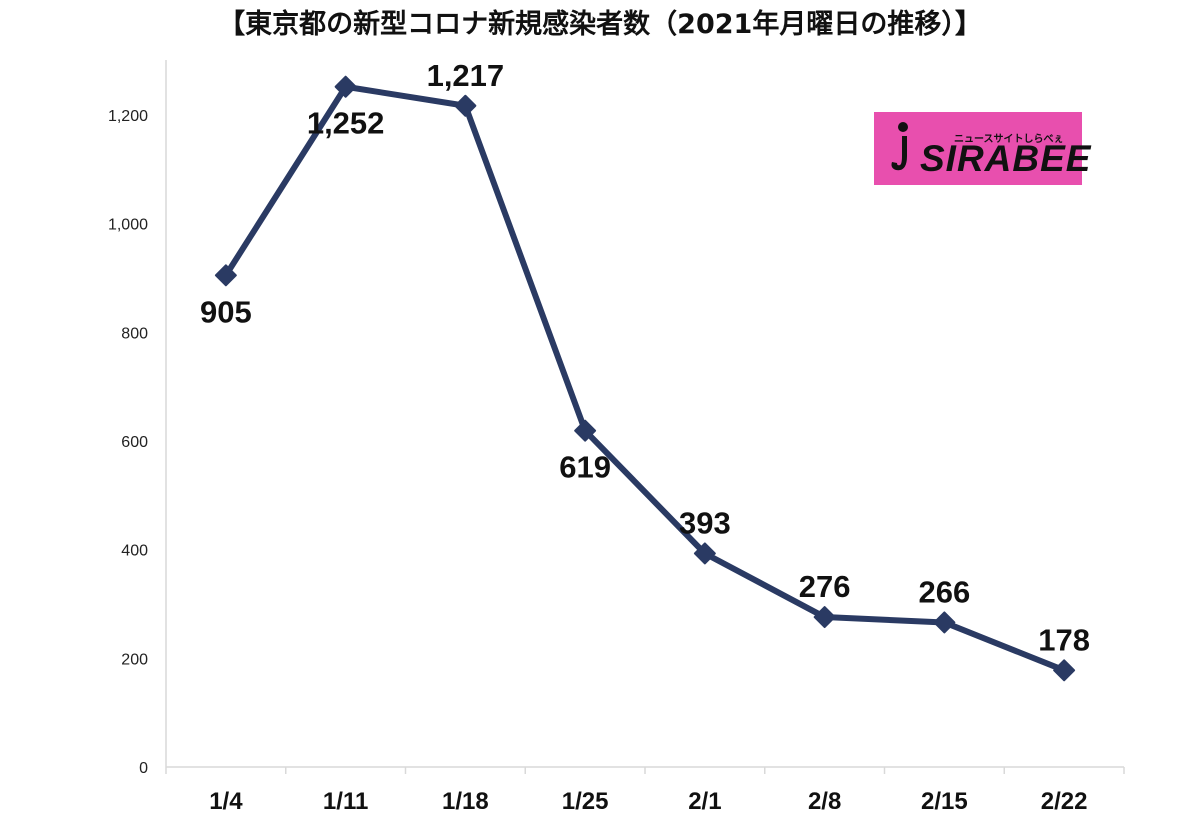  I want to click on y-tick-label: 1,000, so click(128, 225).